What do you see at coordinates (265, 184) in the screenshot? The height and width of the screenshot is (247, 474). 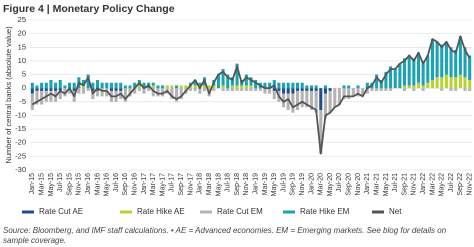 I see `x-tick-label: Mar-19` at bounding box center [265, 184].